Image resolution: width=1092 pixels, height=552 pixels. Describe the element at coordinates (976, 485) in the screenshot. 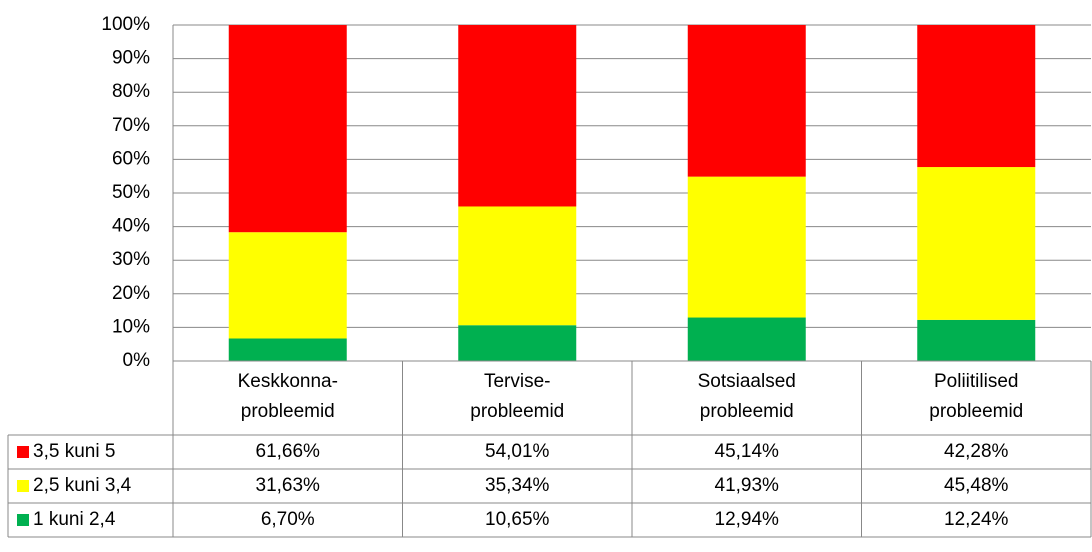

I see `table-value: 45,48%` at that location.